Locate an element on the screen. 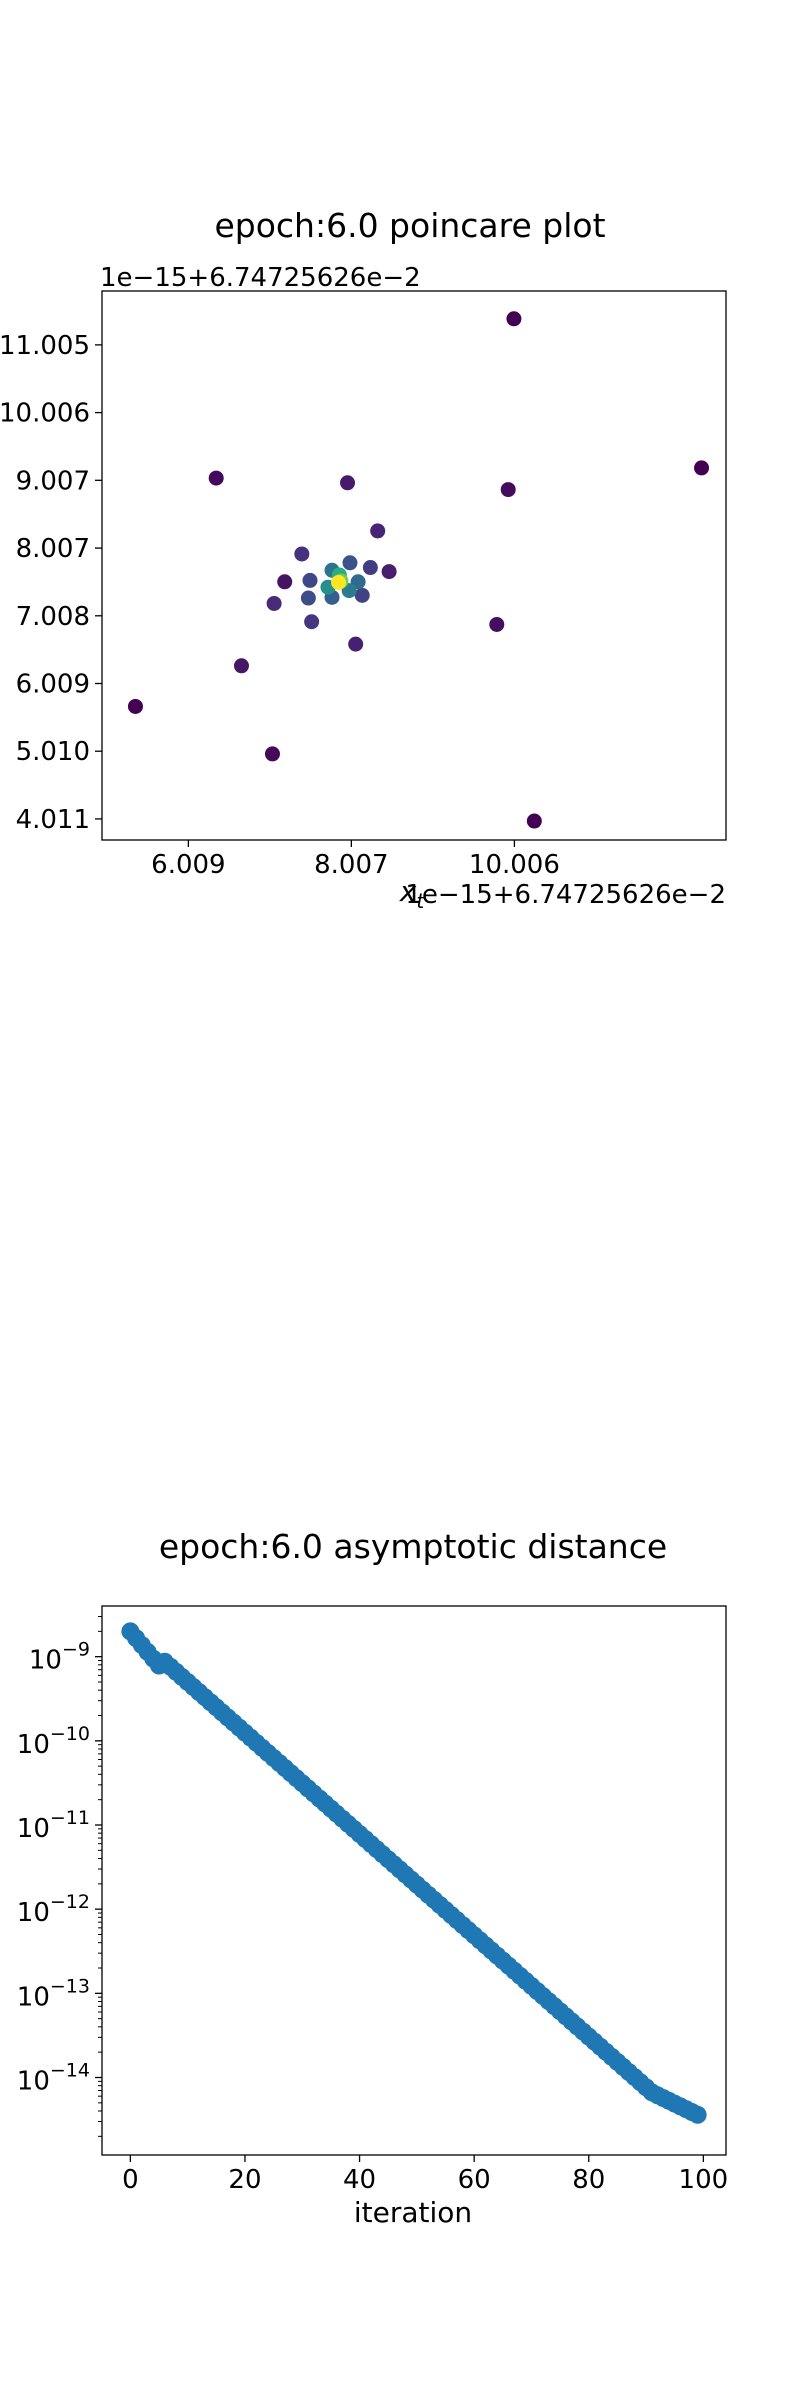 This screenshot has width=800, height=2400. x-tick-label: 6.009 is located at coordinates (188, 865).